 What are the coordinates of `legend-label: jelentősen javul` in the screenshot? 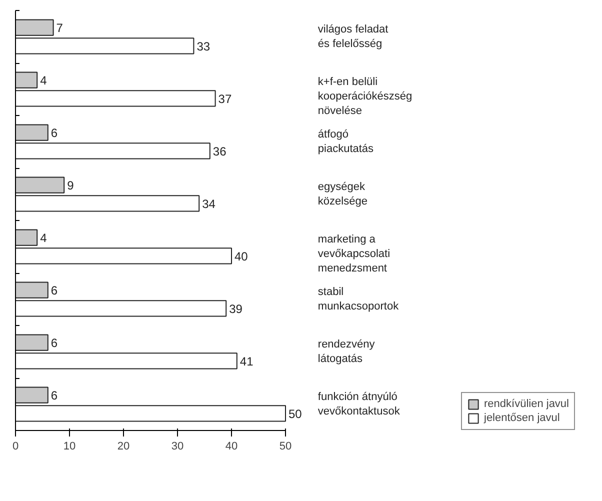 It's located at (522, 418).